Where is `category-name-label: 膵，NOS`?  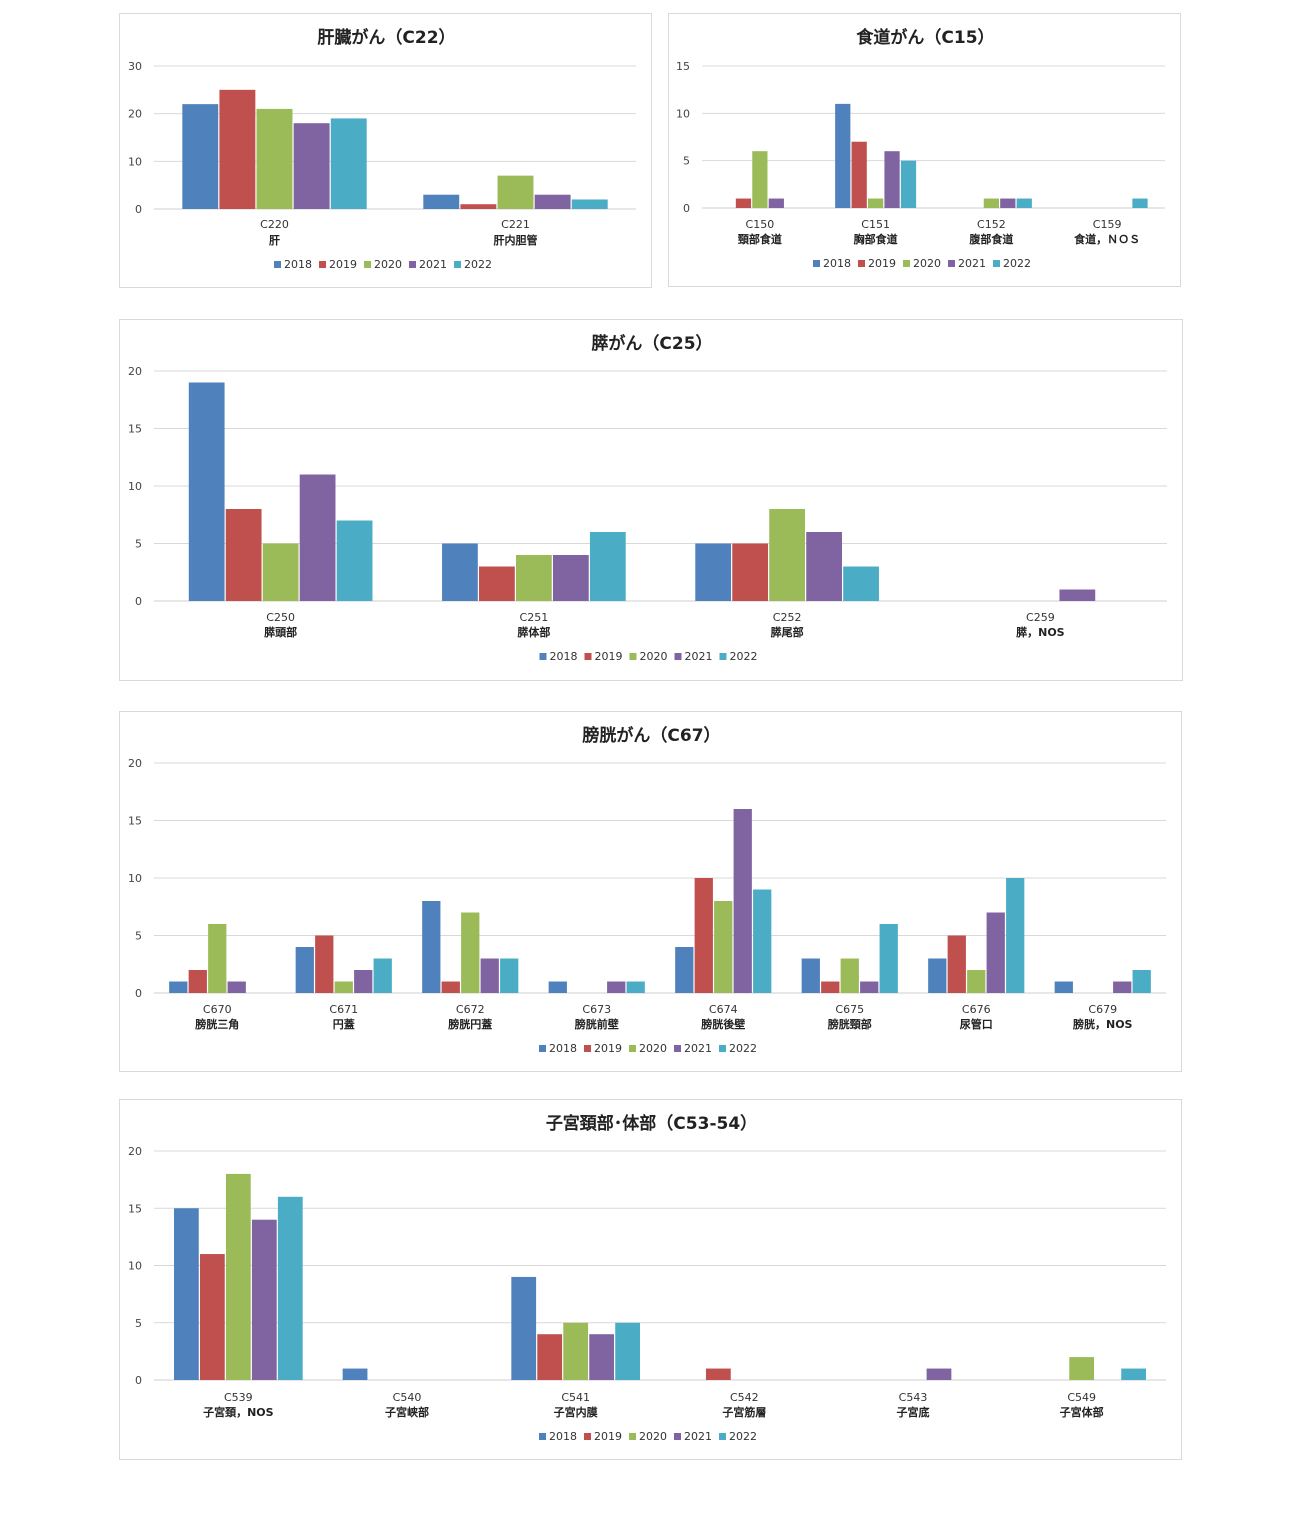 category-name-label: 膵，NOS is located at coordinates (1040, 632).